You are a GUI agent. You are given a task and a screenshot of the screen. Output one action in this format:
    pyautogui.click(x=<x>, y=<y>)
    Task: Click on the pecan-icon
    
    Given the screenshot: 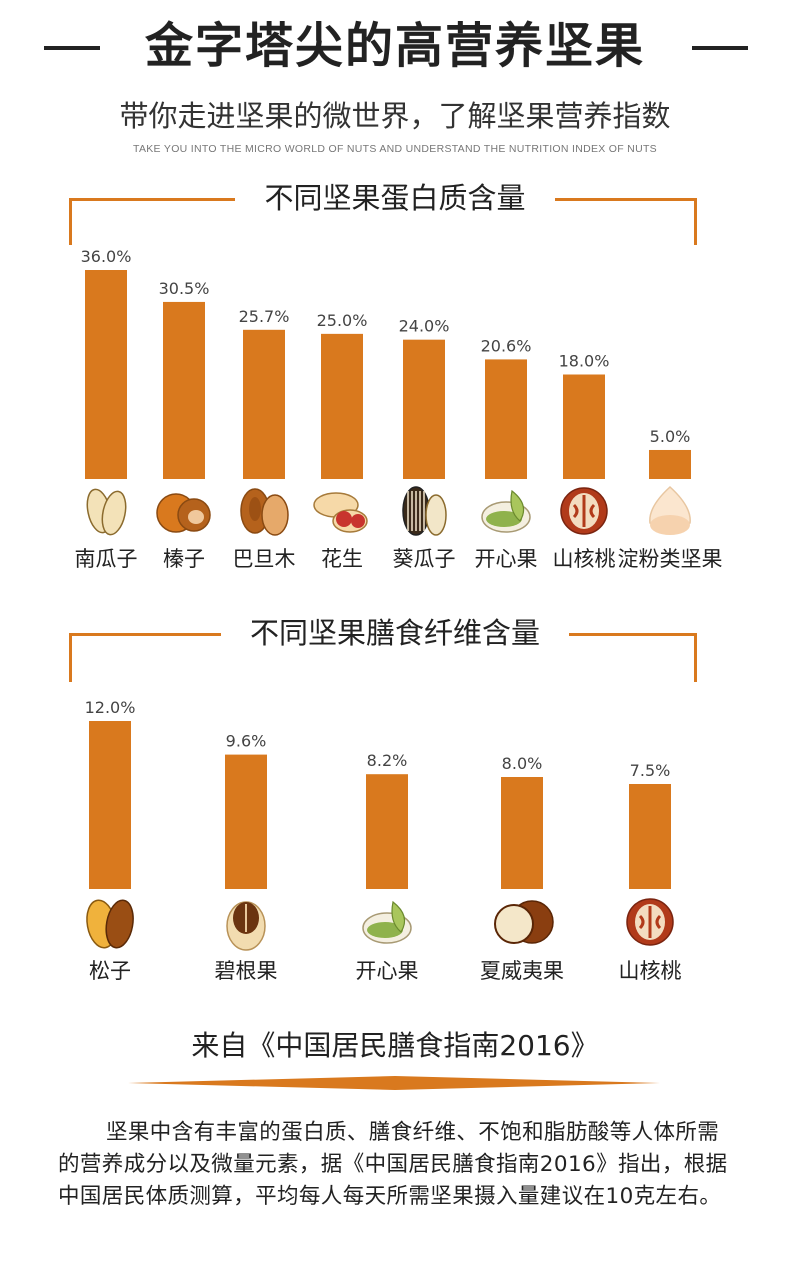 What is the action you would take?
    pyautogui.click(x=246, y=926)
    